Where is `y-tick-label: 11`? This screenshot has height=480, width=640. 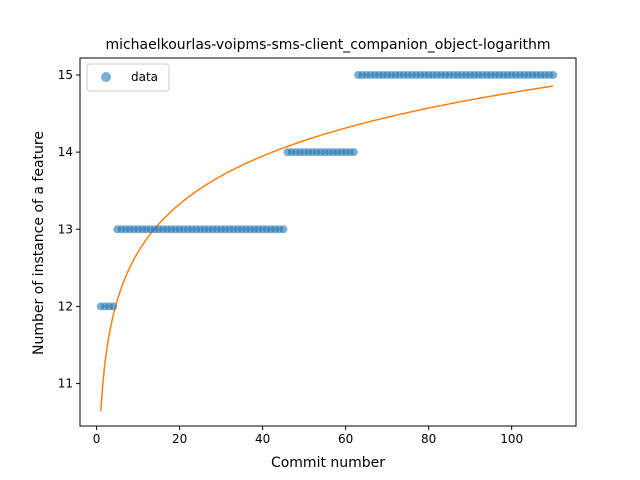
y-tick-label: 11 is located at coordinates (65, 384).